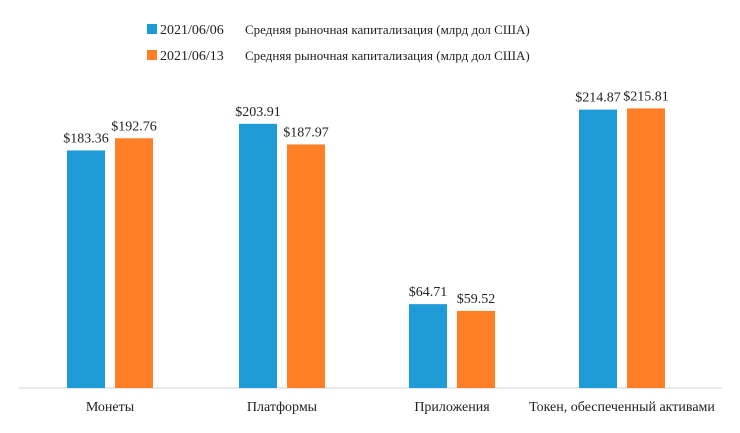 The height and width of the screenshot is (433, 740). I want to click on data-label-3-series-1: $64.71, so click(428, 292).